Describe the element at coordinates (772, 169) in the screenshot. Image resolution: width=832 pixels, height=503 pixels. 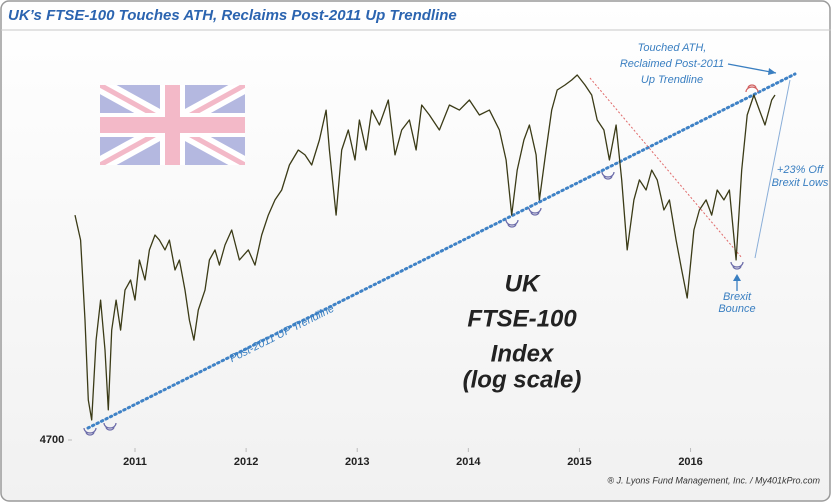
I see `gain-bracket` at that location.